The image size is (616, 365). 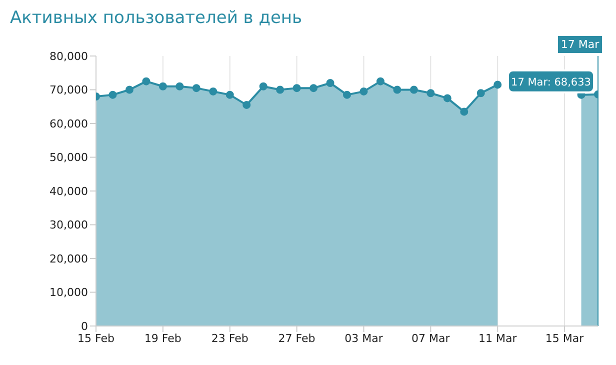 What do you see at coordinates (69, 90) in the screenshot?
I see `y-tick-label: 70,000` at bounding box center [69, 90].